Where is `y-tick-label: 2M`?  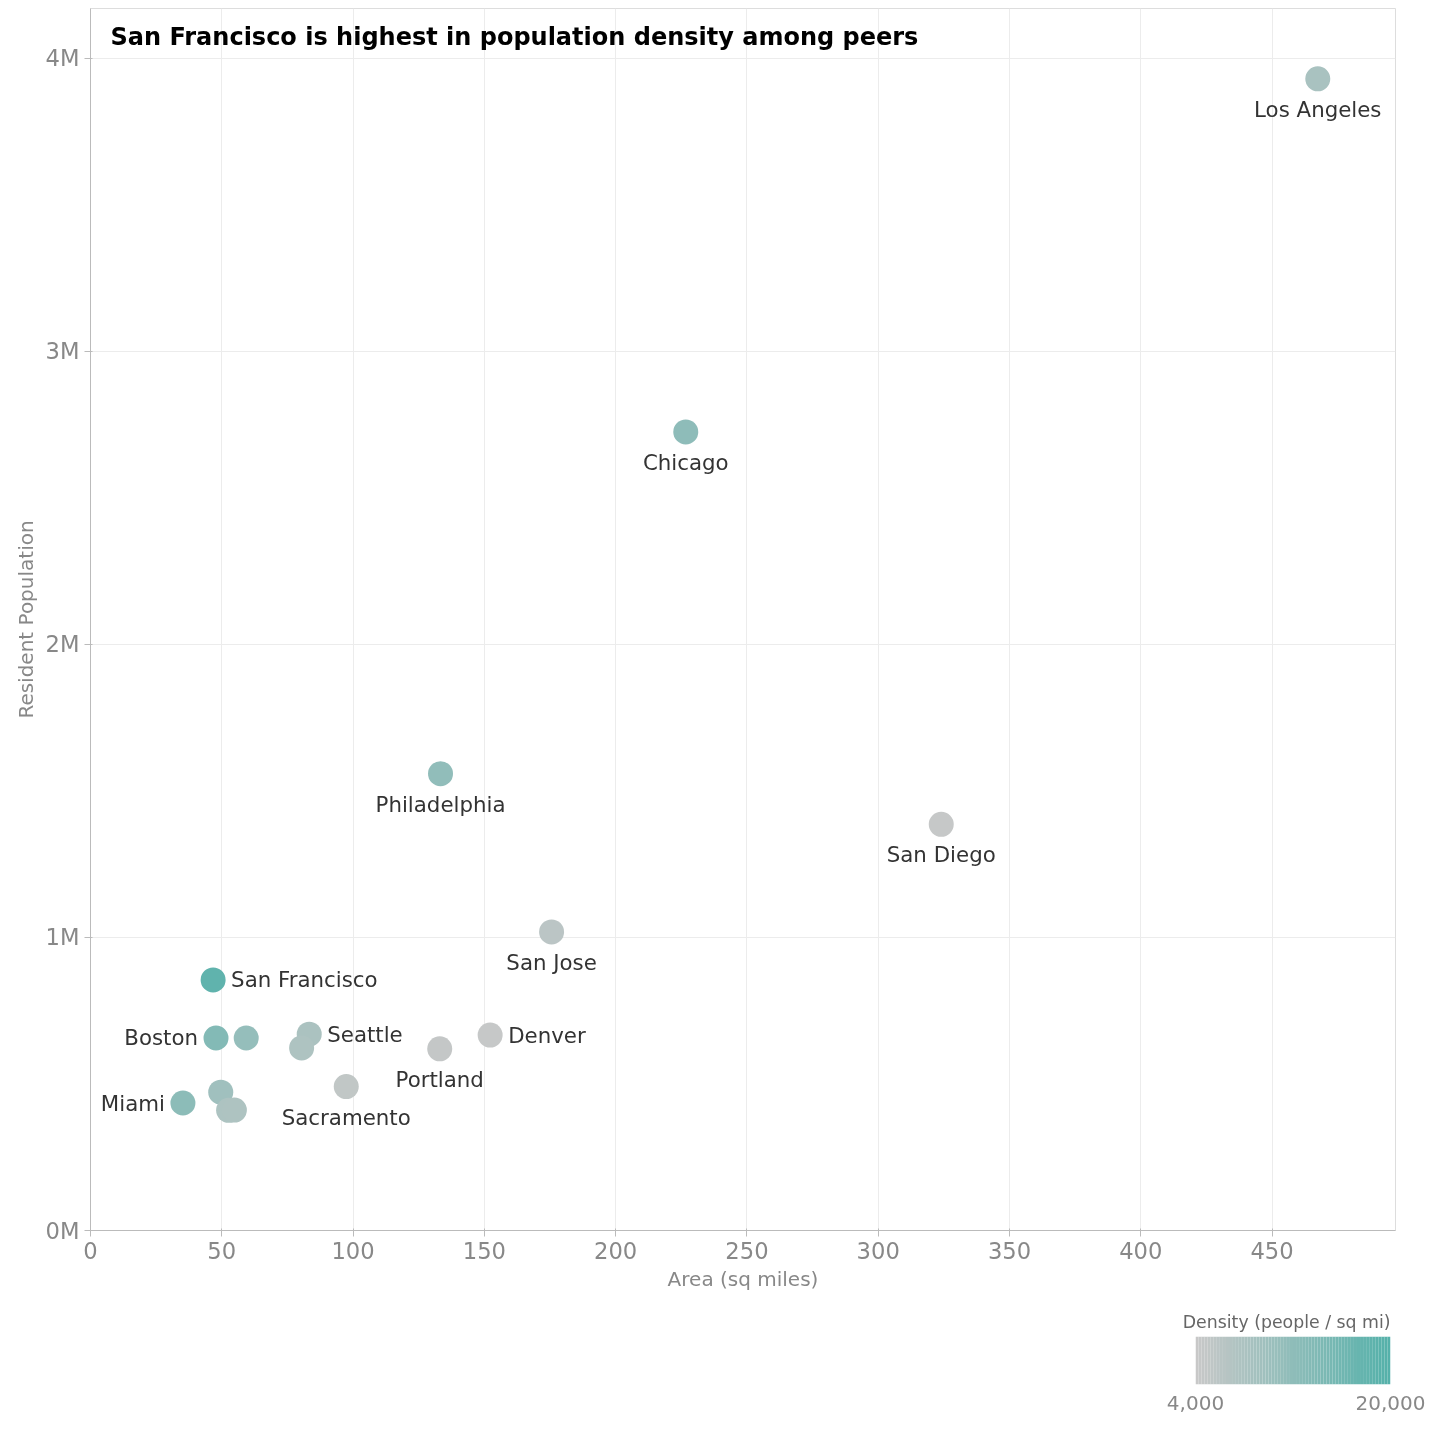 y-tick-label: 2M is located at coordinates (62, 644).